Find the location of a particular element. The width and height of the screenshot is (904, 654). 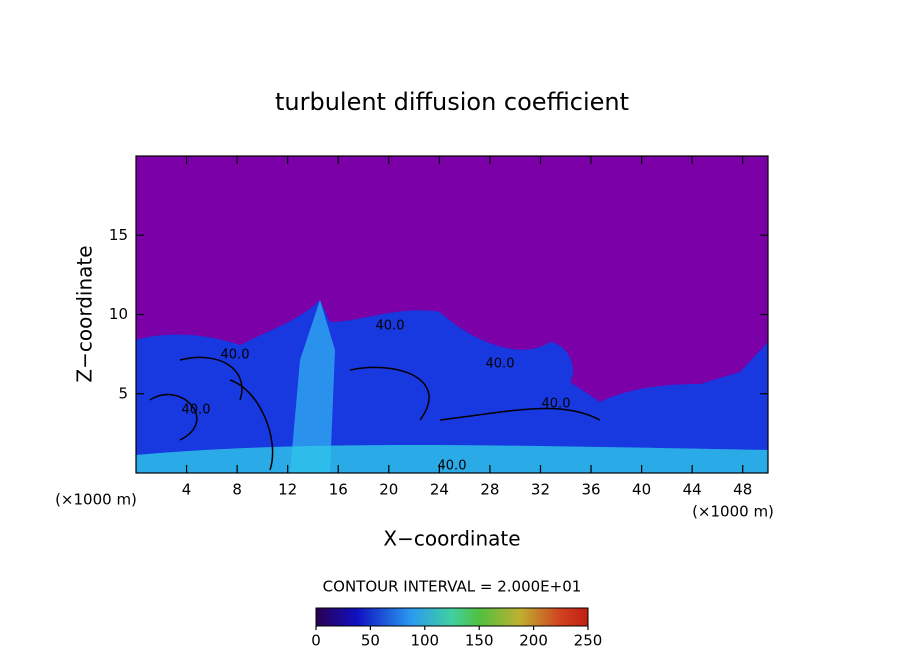

contour-interval: CONTOUR INTERVAL = 2.000E+01 is located at coordinates (452, 587).